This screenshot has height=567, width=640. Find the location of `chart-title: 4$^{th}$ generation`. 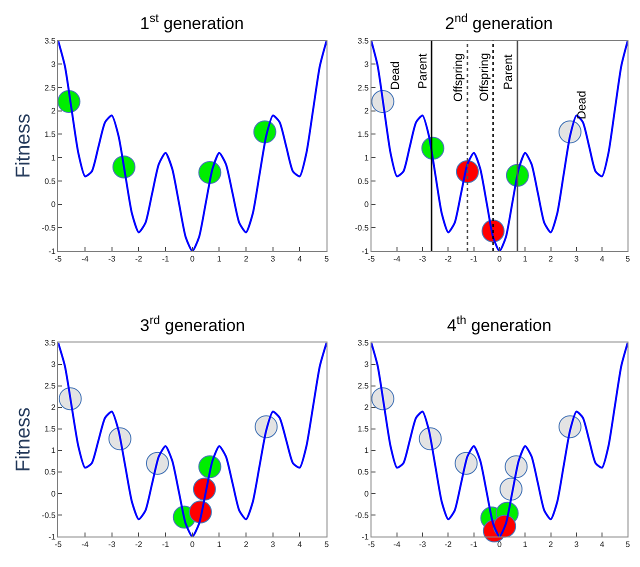

chart-title: 4$^{th}$ generation is located at coordinates (499, 324).